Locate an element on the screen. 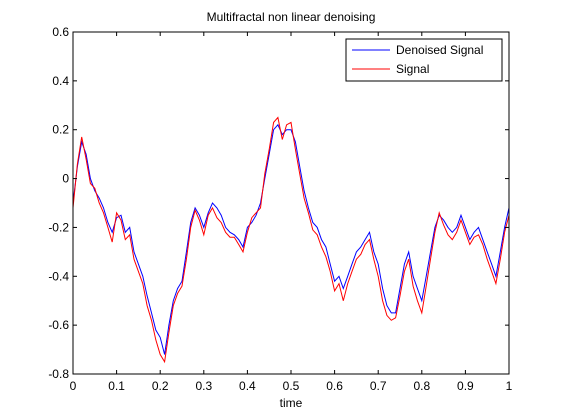 This screenshot has height=420, width=561. y-tick-label: 0.4 is located at coordinates (60, 81).